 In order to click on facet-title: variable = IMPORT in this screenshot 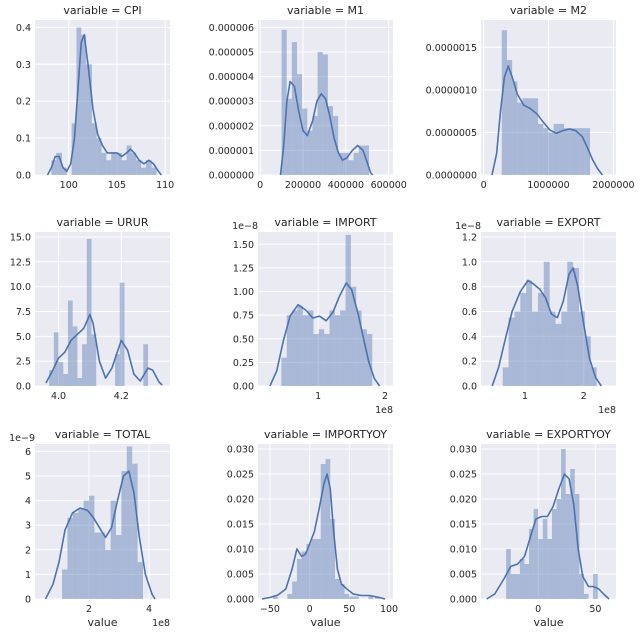, I will do `click(325, 222)`.